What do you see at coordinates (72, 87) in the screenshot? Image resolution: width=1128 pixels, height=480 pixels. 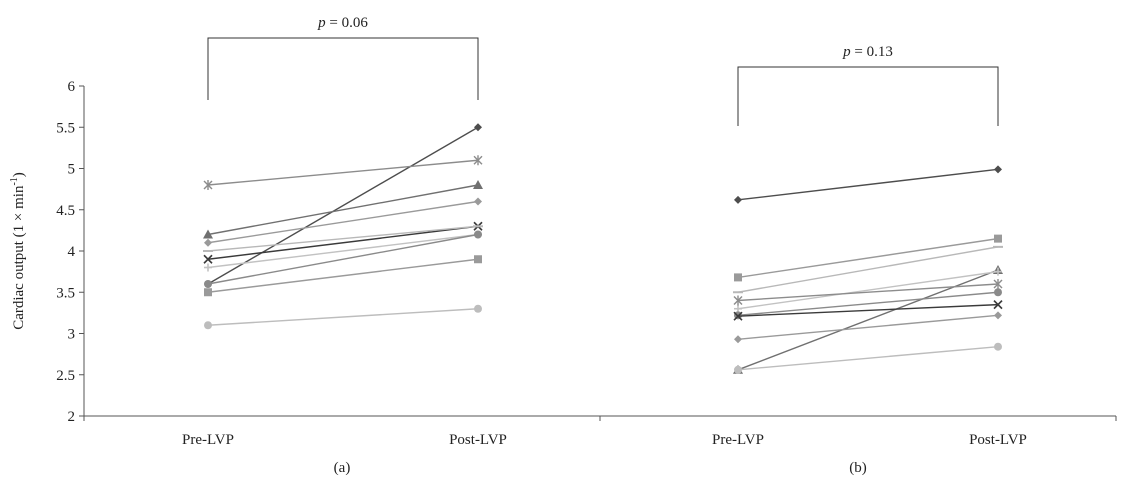 I see `y-tick-label: 6` at bounding box center [72, 87].